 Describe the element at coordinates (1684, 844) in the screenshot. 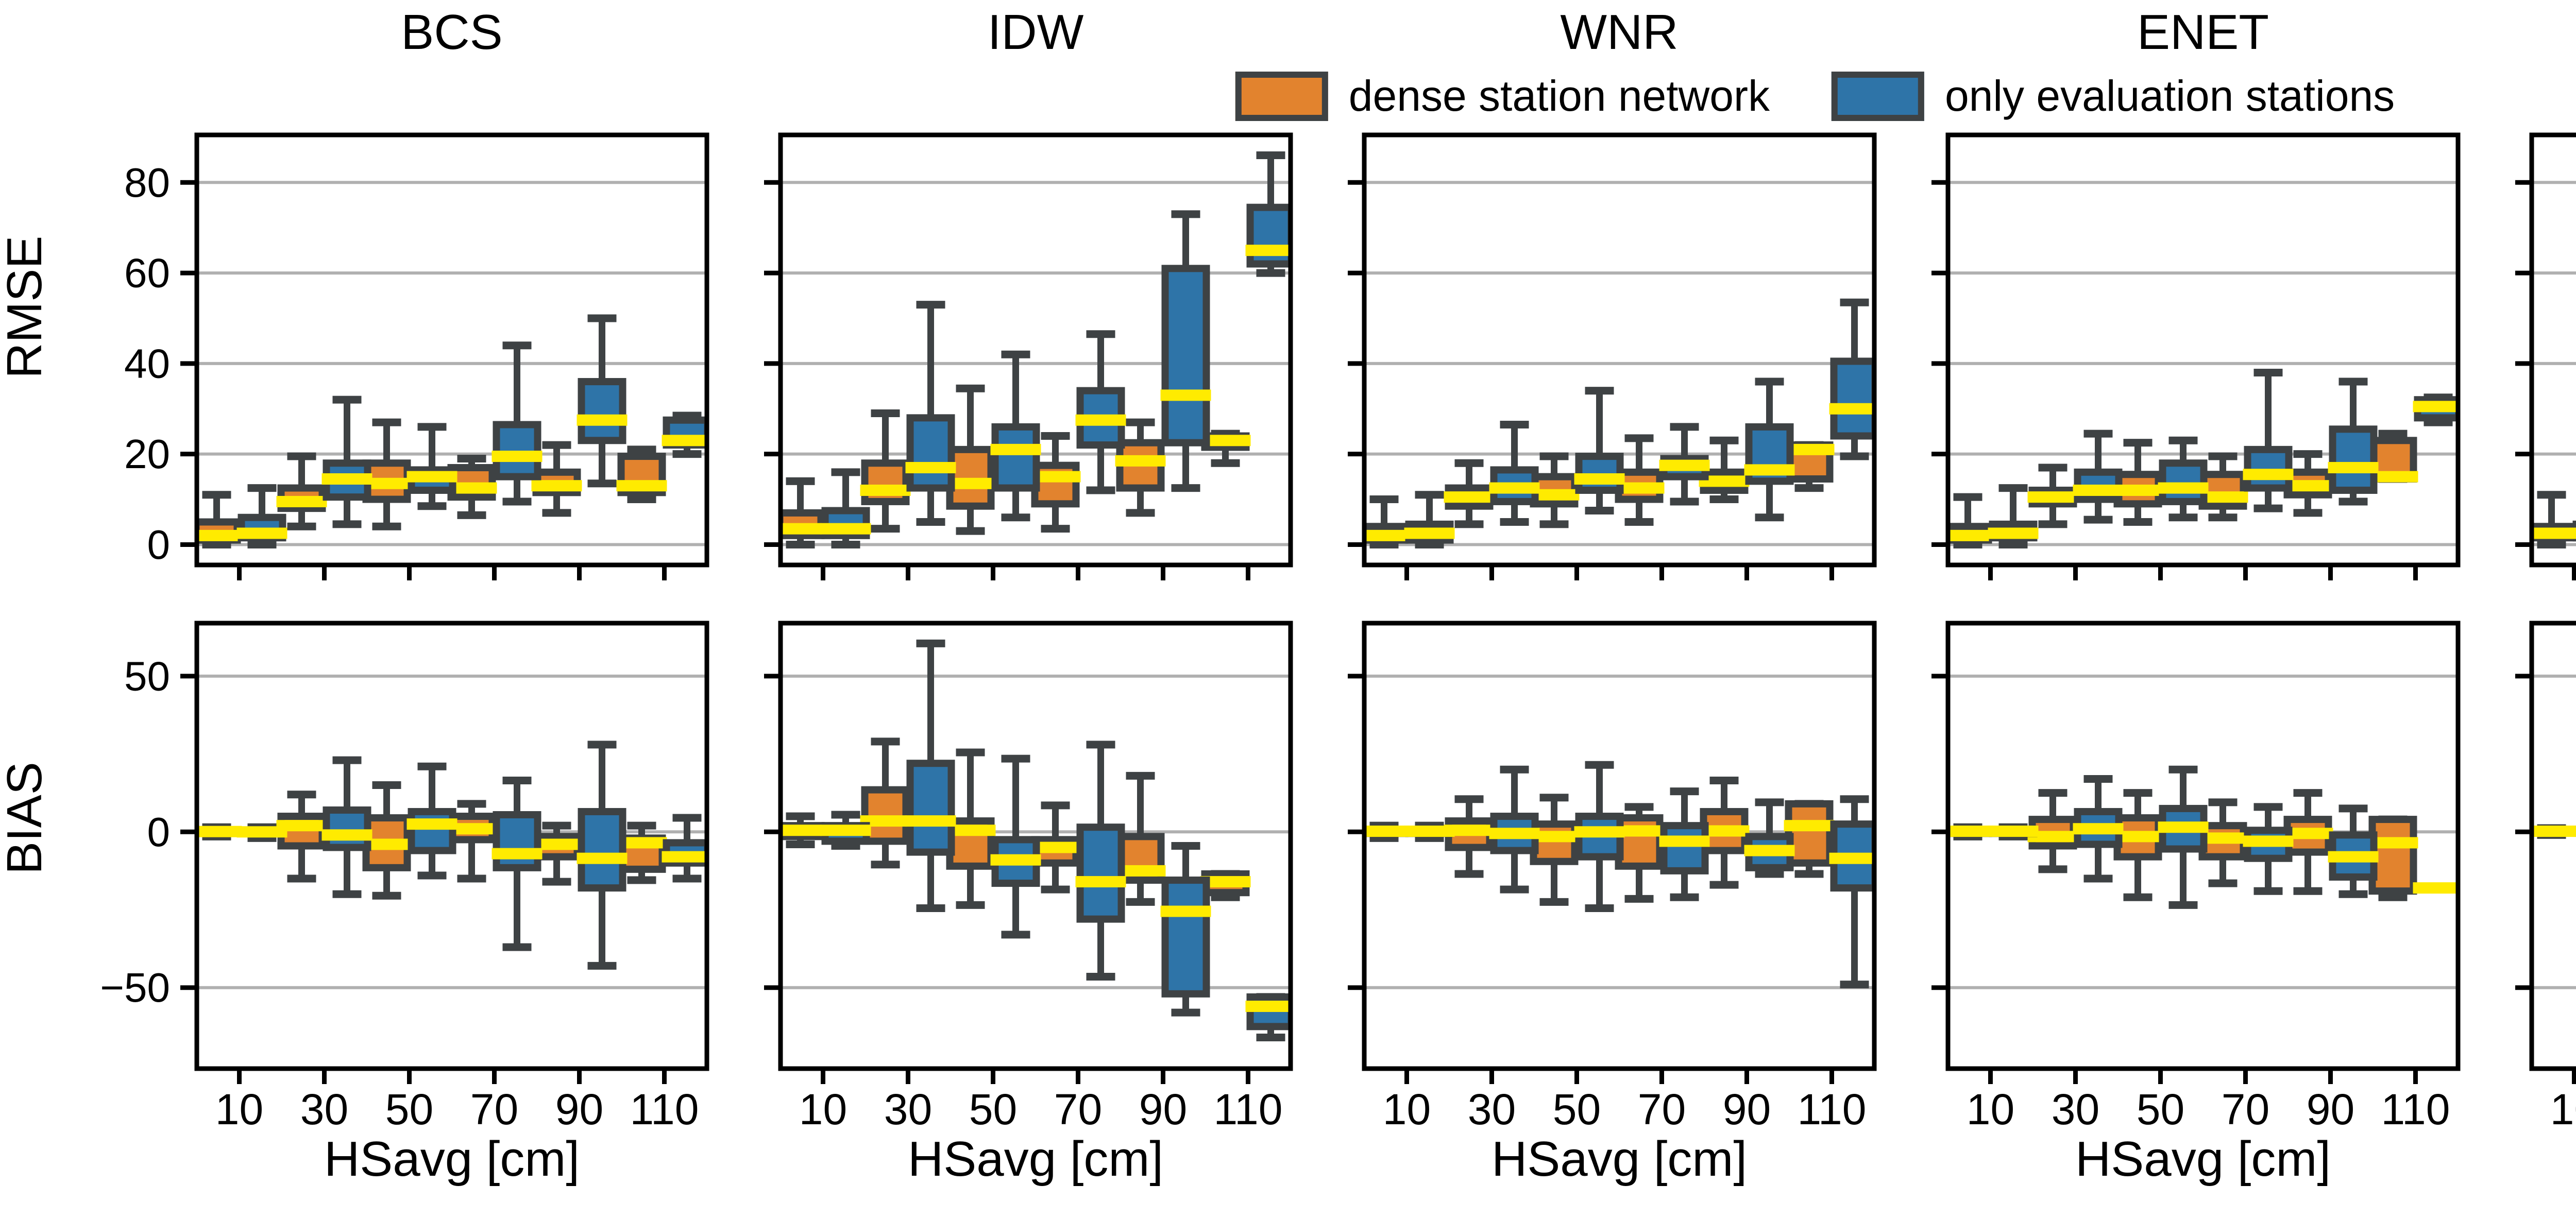

I see `box-WNR-BIAS-70-eval` at that location.